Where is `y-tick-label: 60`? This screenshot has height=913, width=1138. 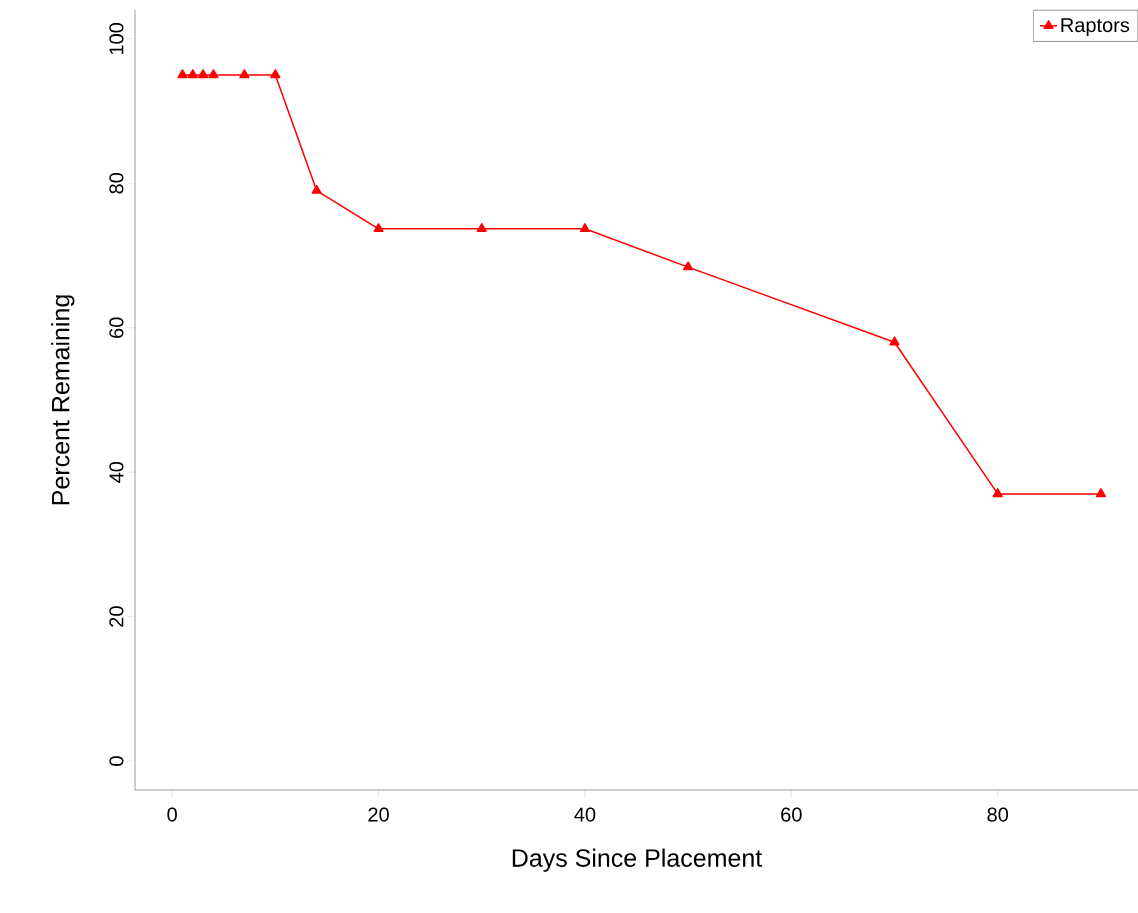
y-tick-label: 60 is located at coordinates (116, 327).